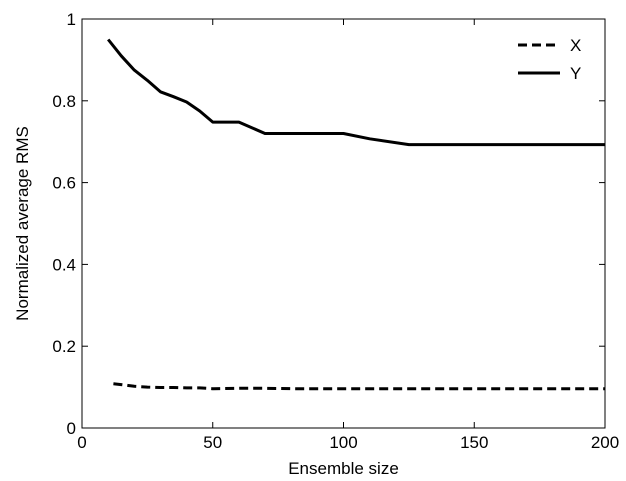 This screenshot has width=626, height=481. I want to click on legend: XY, so click(549, 59).